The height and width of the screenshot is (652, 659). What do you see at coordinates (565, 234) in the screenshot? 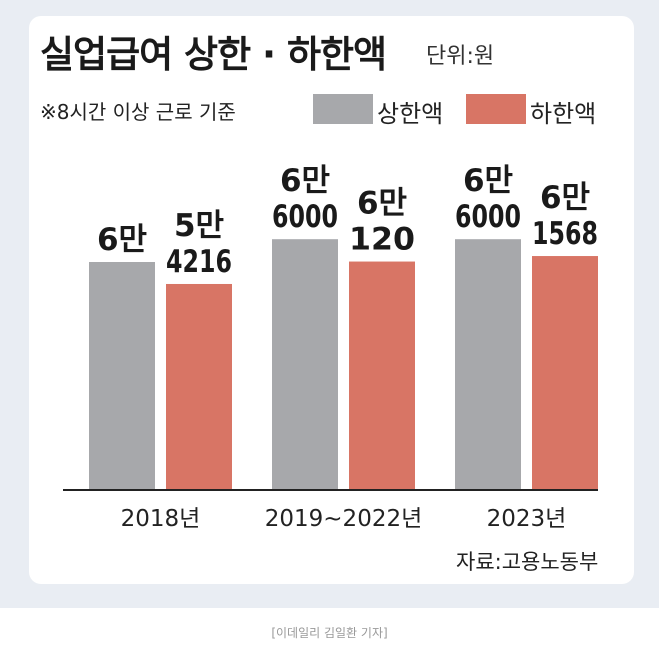
I see `data-label-lower-2-1: 1568` at bounding box center [565, 234].